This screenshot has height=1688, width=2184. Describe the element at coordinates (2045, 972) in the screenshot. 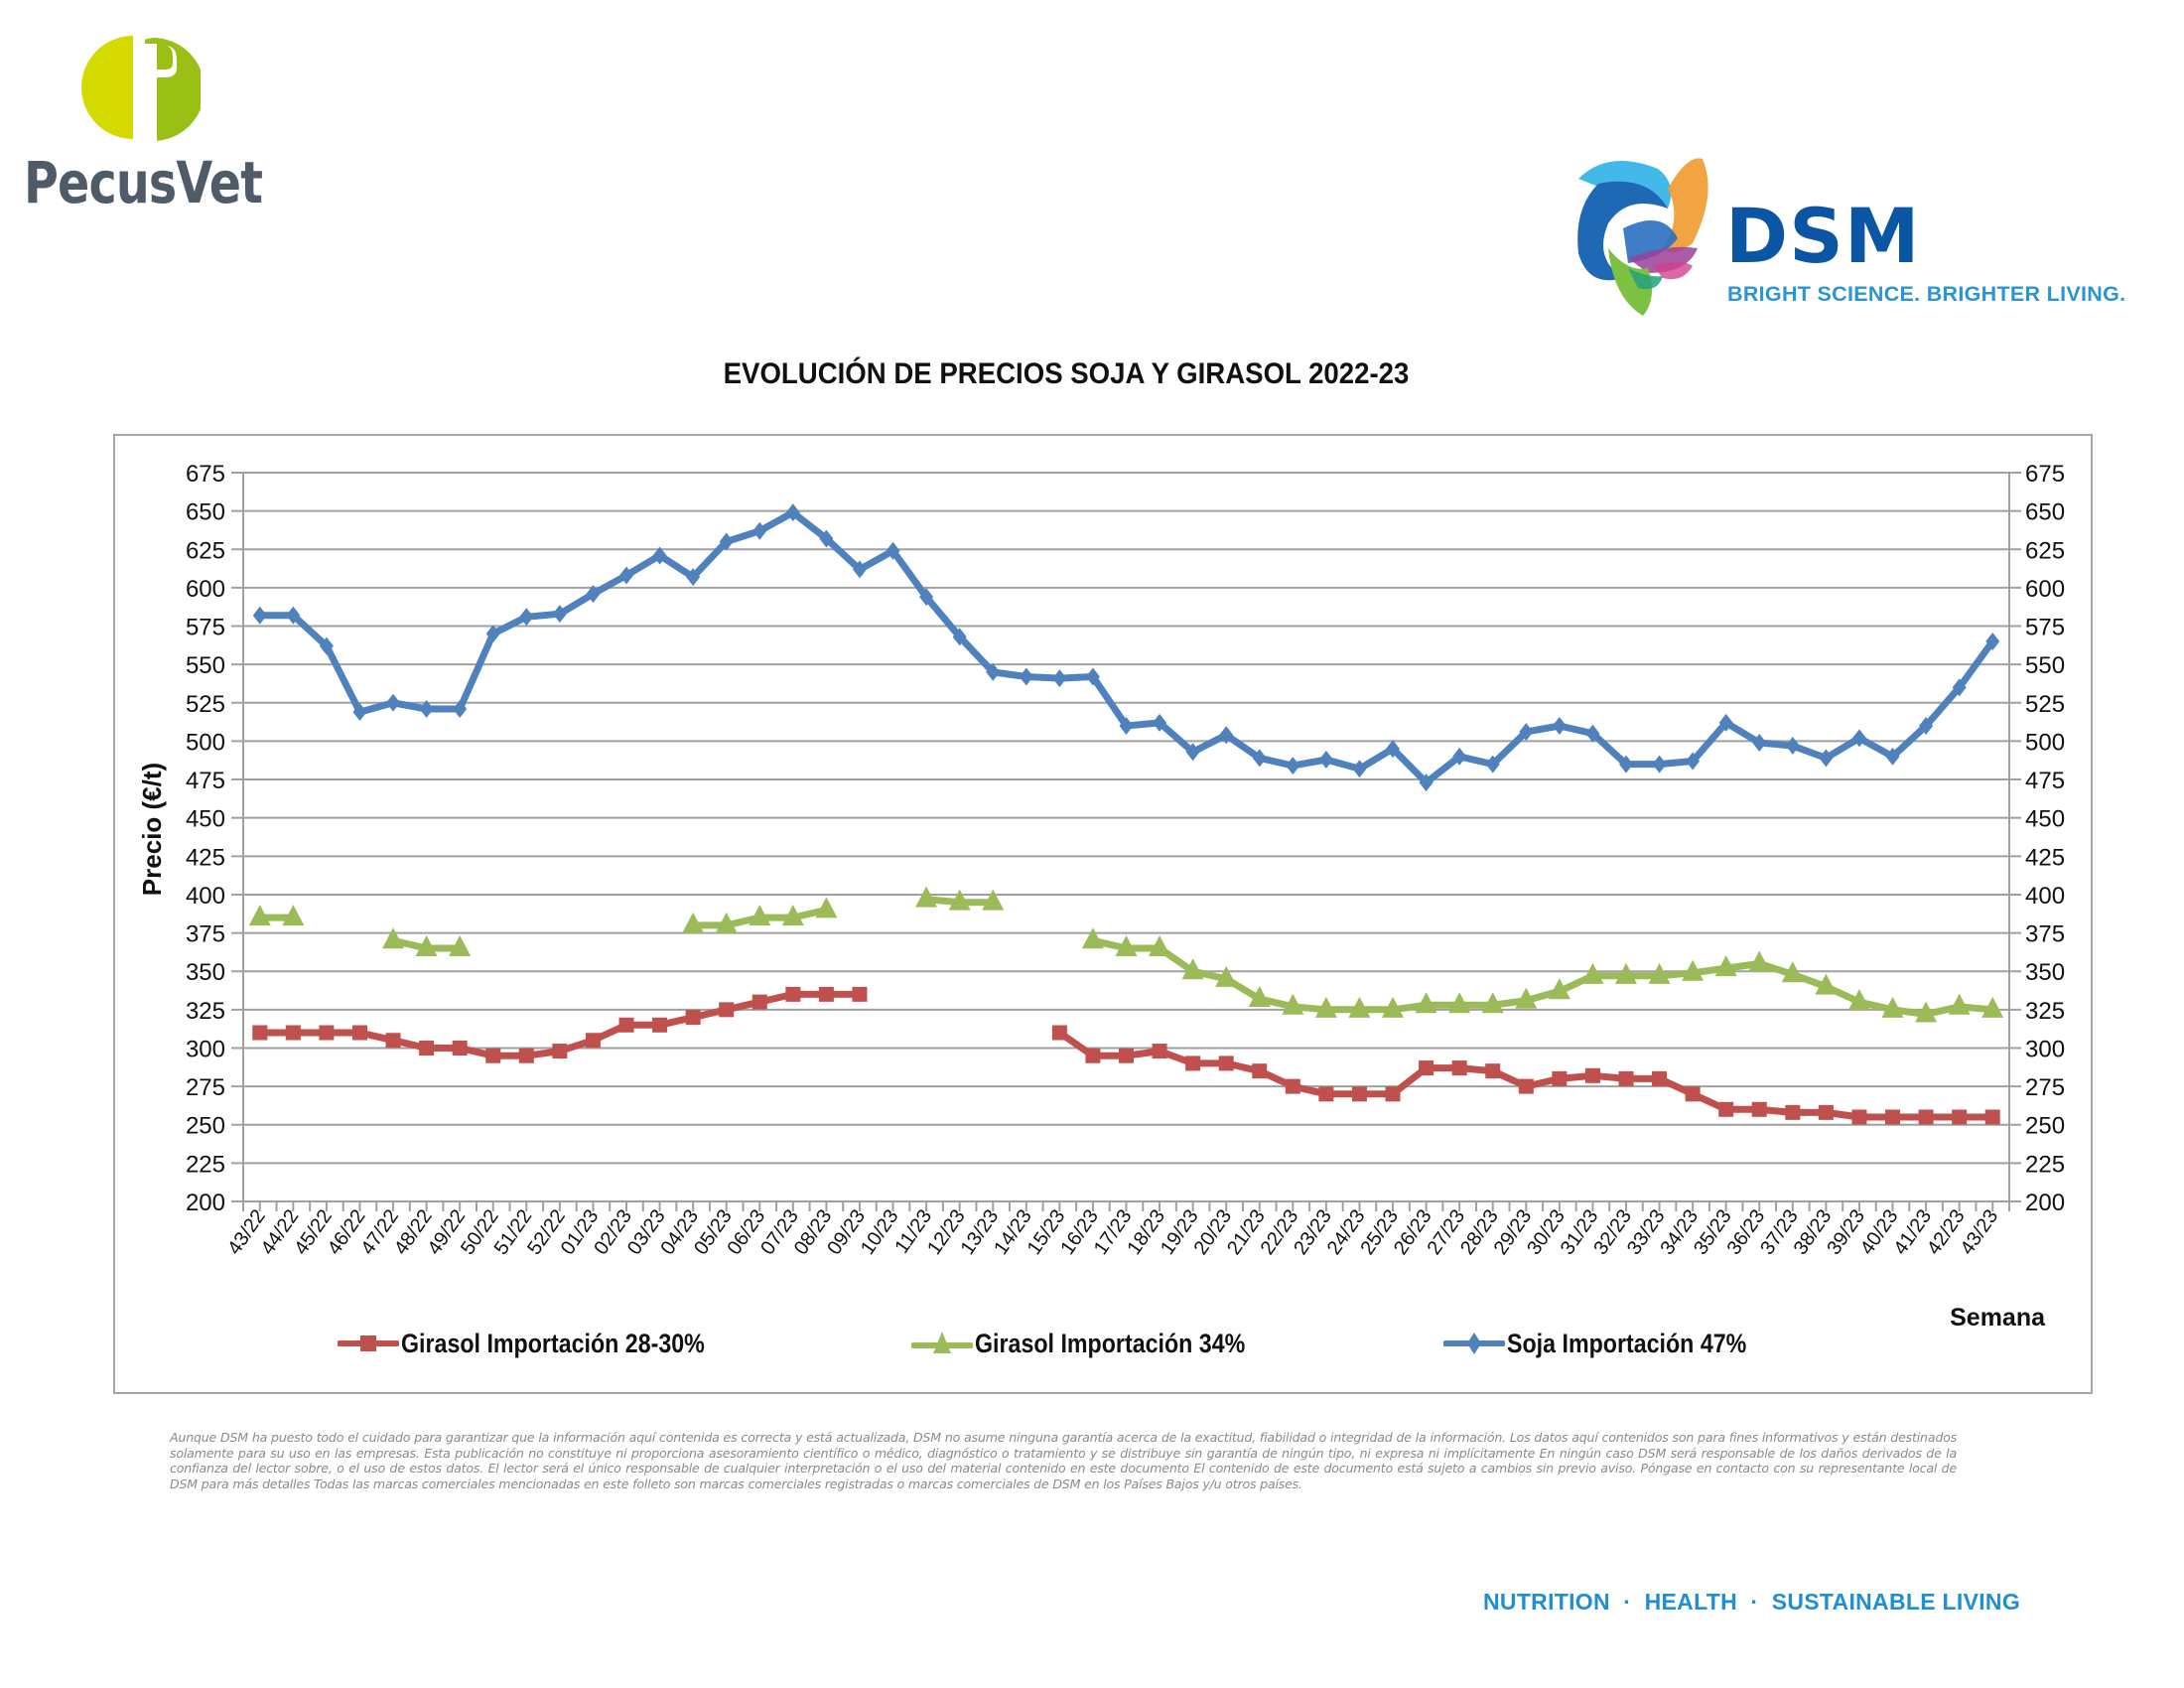

I see `y-tick-label-right: 350` at that location.